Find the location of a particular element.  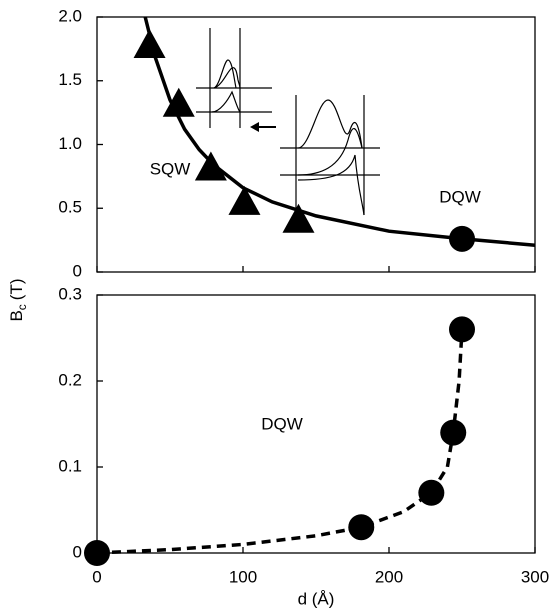

y-label-main: B is located at coordinates (16, 315).